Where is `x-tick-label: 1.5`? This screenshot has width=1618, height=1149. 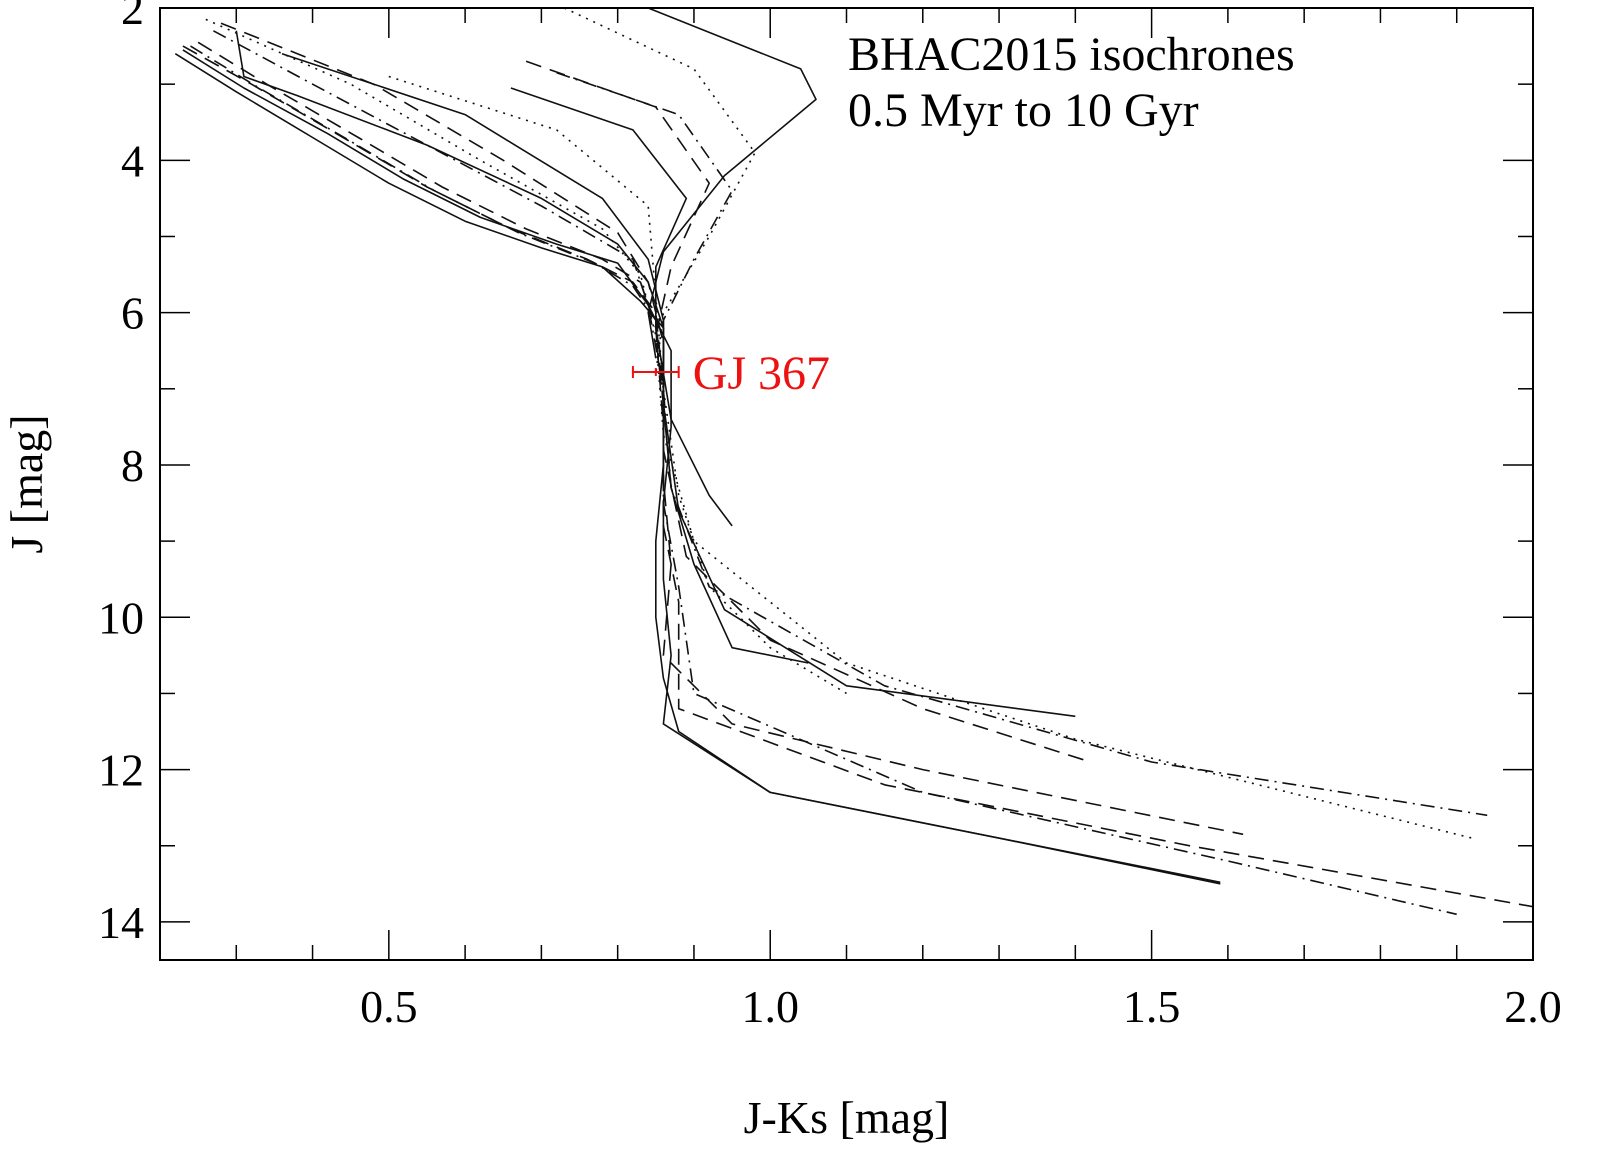 x-tick-label: 1.5 is located at coordinates (1152, 1006).